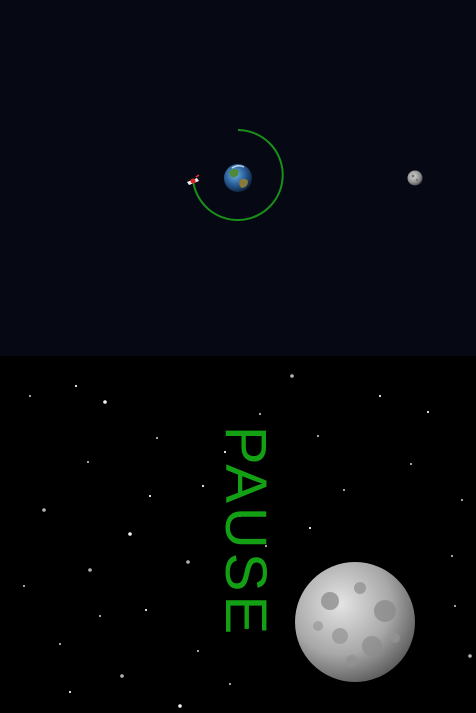 Image resolution: width=476 pixels, height=713 pixels. What do you see at coordinates (415, 178) in the screenshot?
I see `moon-icon` at bounding box center [415, 178].